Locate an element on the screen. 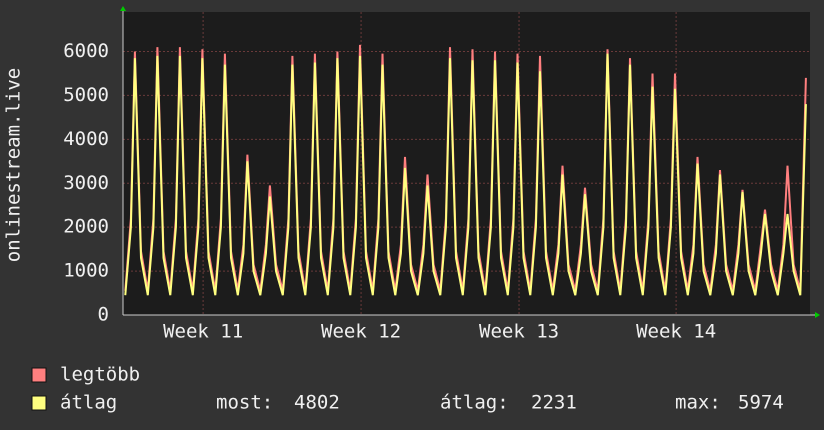  x-tick-label: Week 11 is located at coordinates (203, 332).